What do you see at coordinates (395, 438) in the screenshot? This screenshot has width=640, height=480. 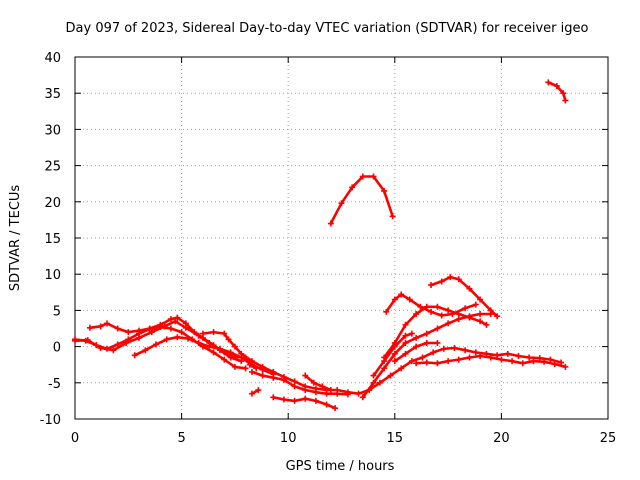 I see `x-tick-label: 15` at bounding box center [395, 438].